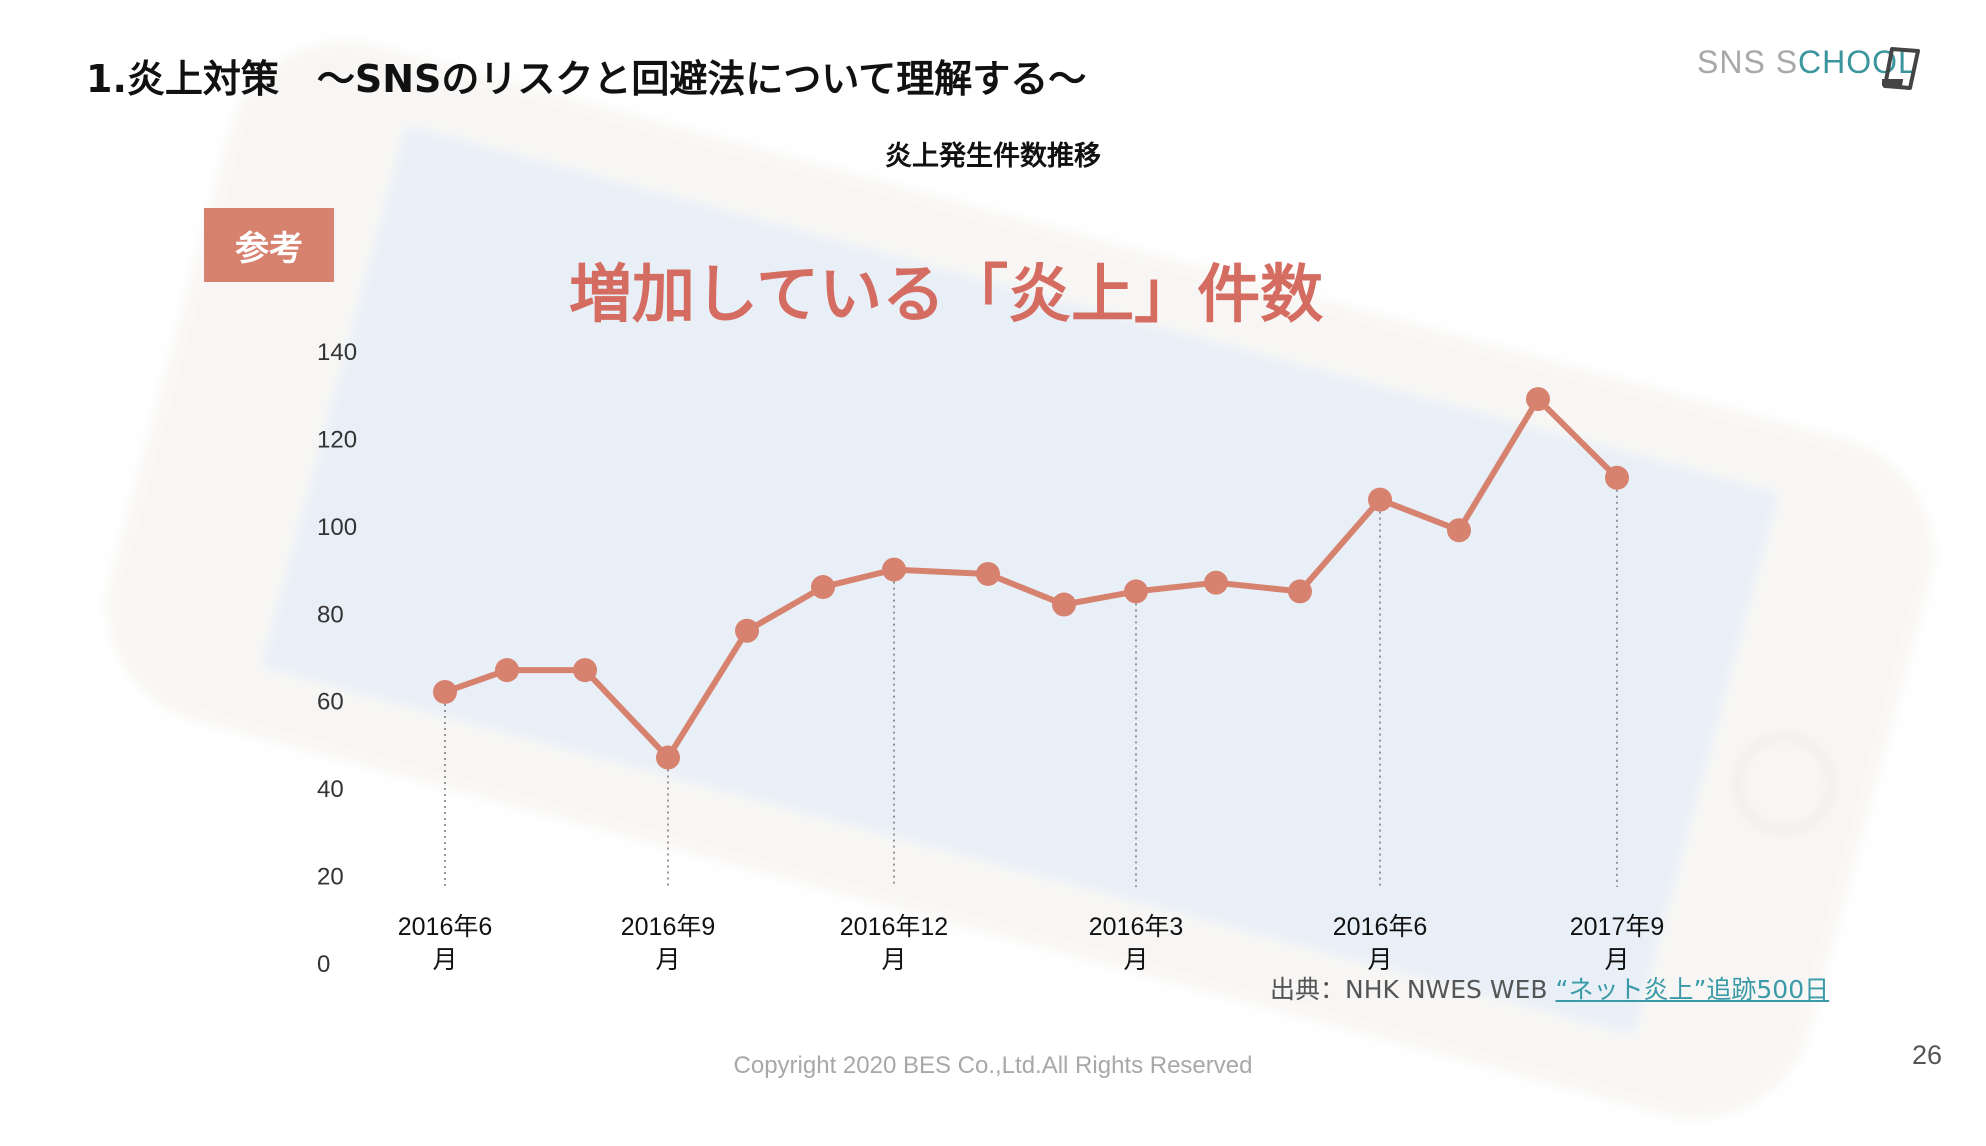  What do you see at coordinates (993, 156) in the screenshot?
I see `chart-title: 炎上発生件数推移` at bounding box center [993, 156].